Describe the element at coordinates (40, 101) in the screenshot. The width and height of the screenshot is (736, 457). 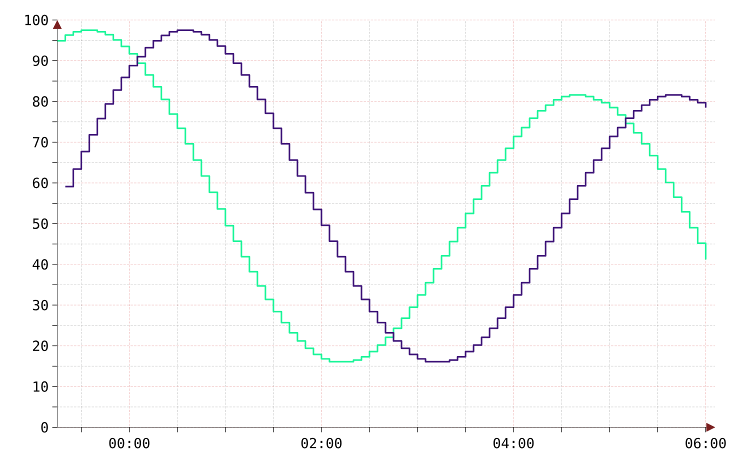
I see `y-tick-label: 80` at that location.